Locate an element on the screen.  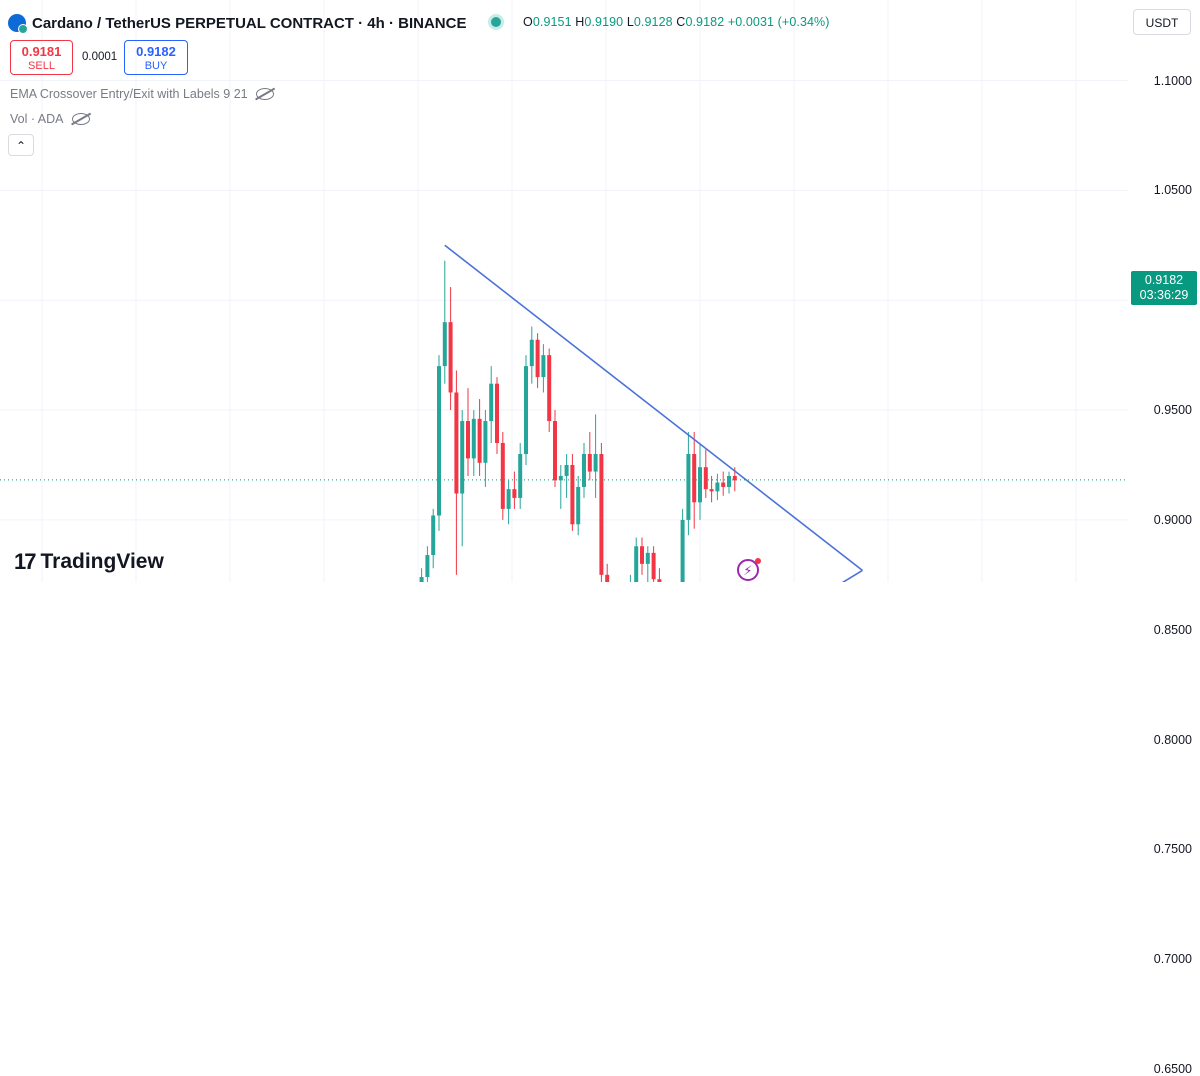
open-value: 0.9151 is located at coordinates (552, 22).